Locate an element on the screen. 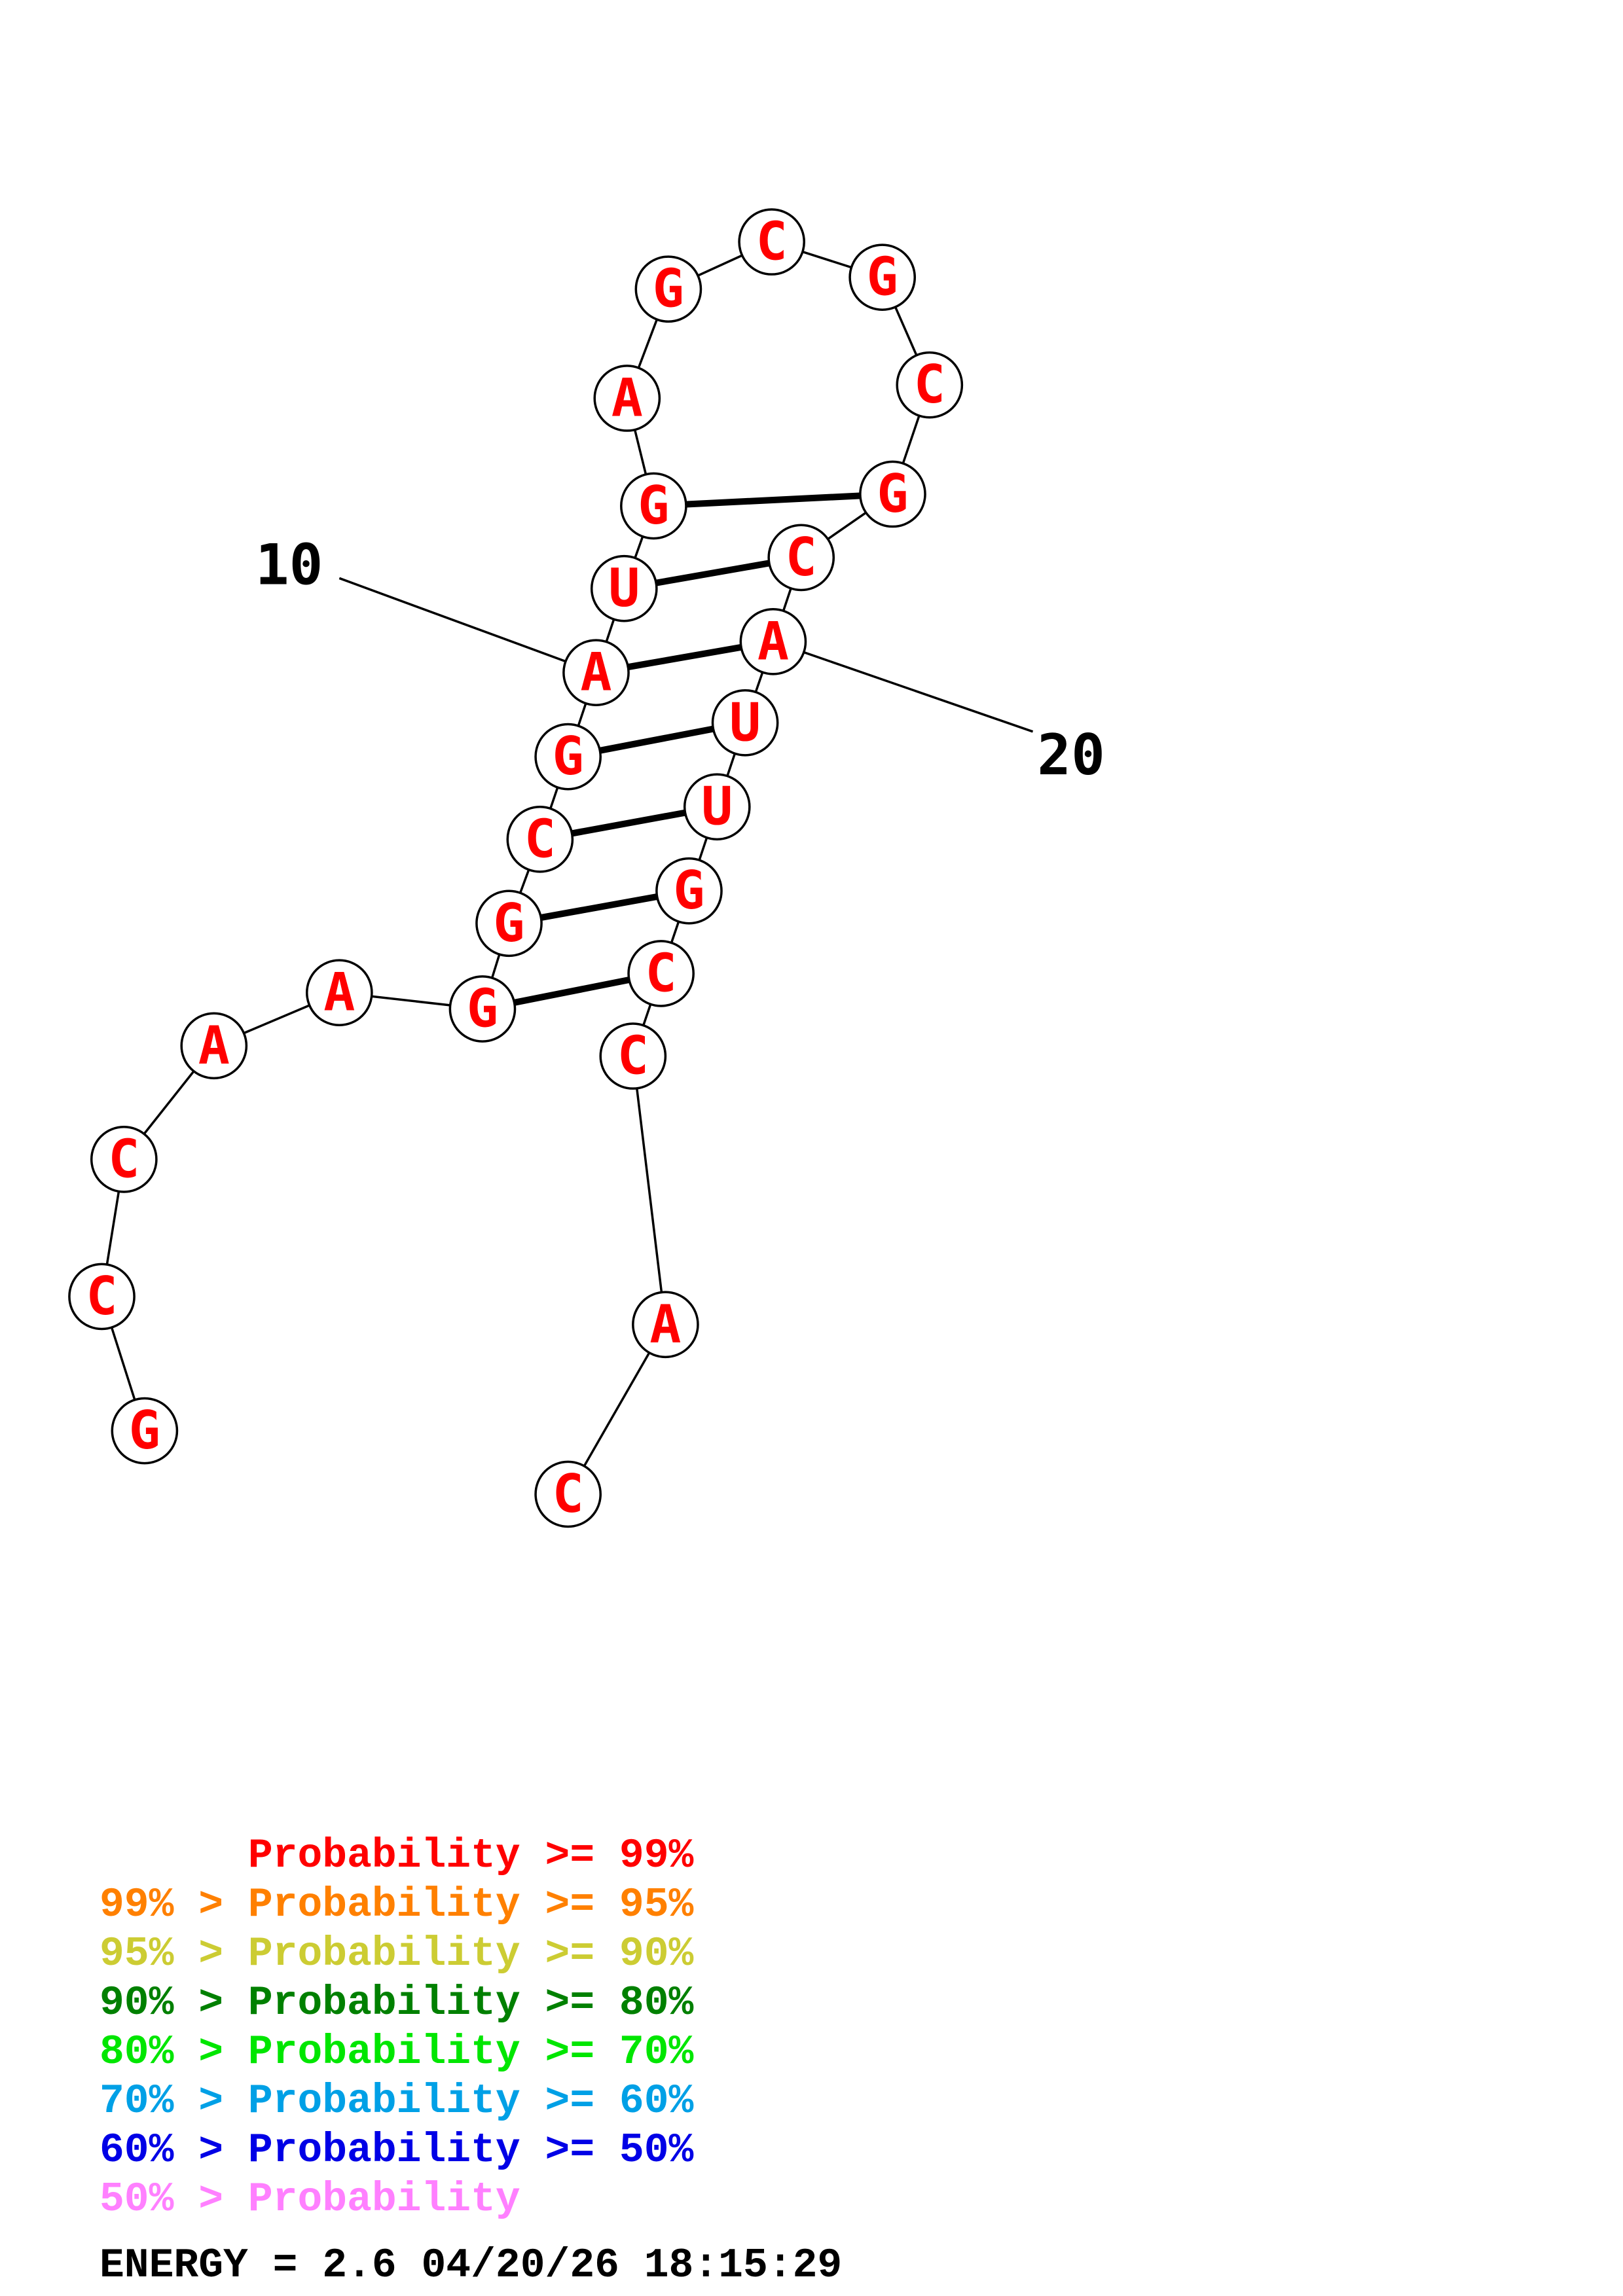 The image size is (1623, 2296). legend-line: 60% > Probability >= 50% is located at coordinates (397, 2150).